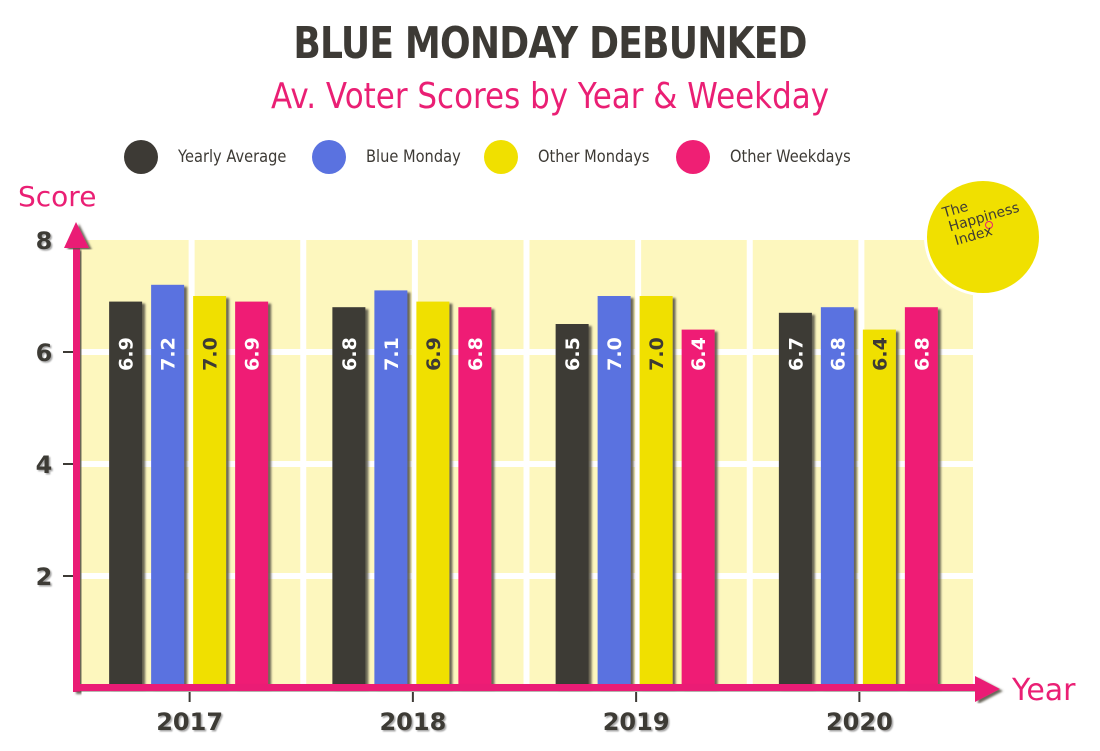  What do you see at coordinates (189, 722) in the screenshot?
I see `x-tick-label: 2017` at bounding box center [189, 722].